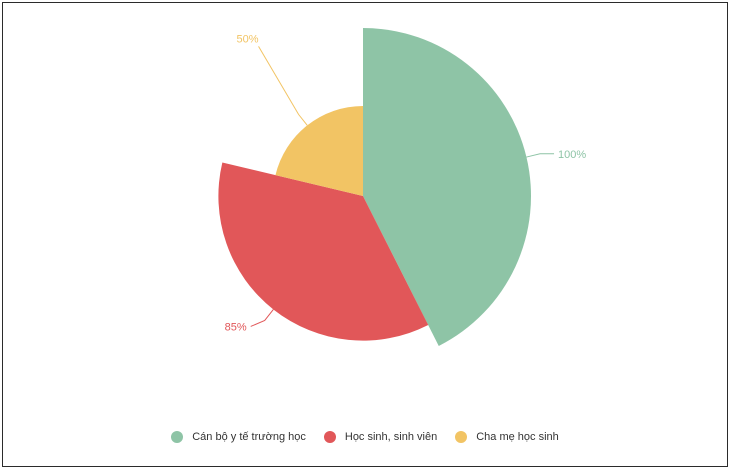 Image resolution: width=732 pixels, height=471 pixels. Describe the element at coordinates (249, 437) in the screenshot. I see `legend-label: Cán bộ y tế trường học` at that location.